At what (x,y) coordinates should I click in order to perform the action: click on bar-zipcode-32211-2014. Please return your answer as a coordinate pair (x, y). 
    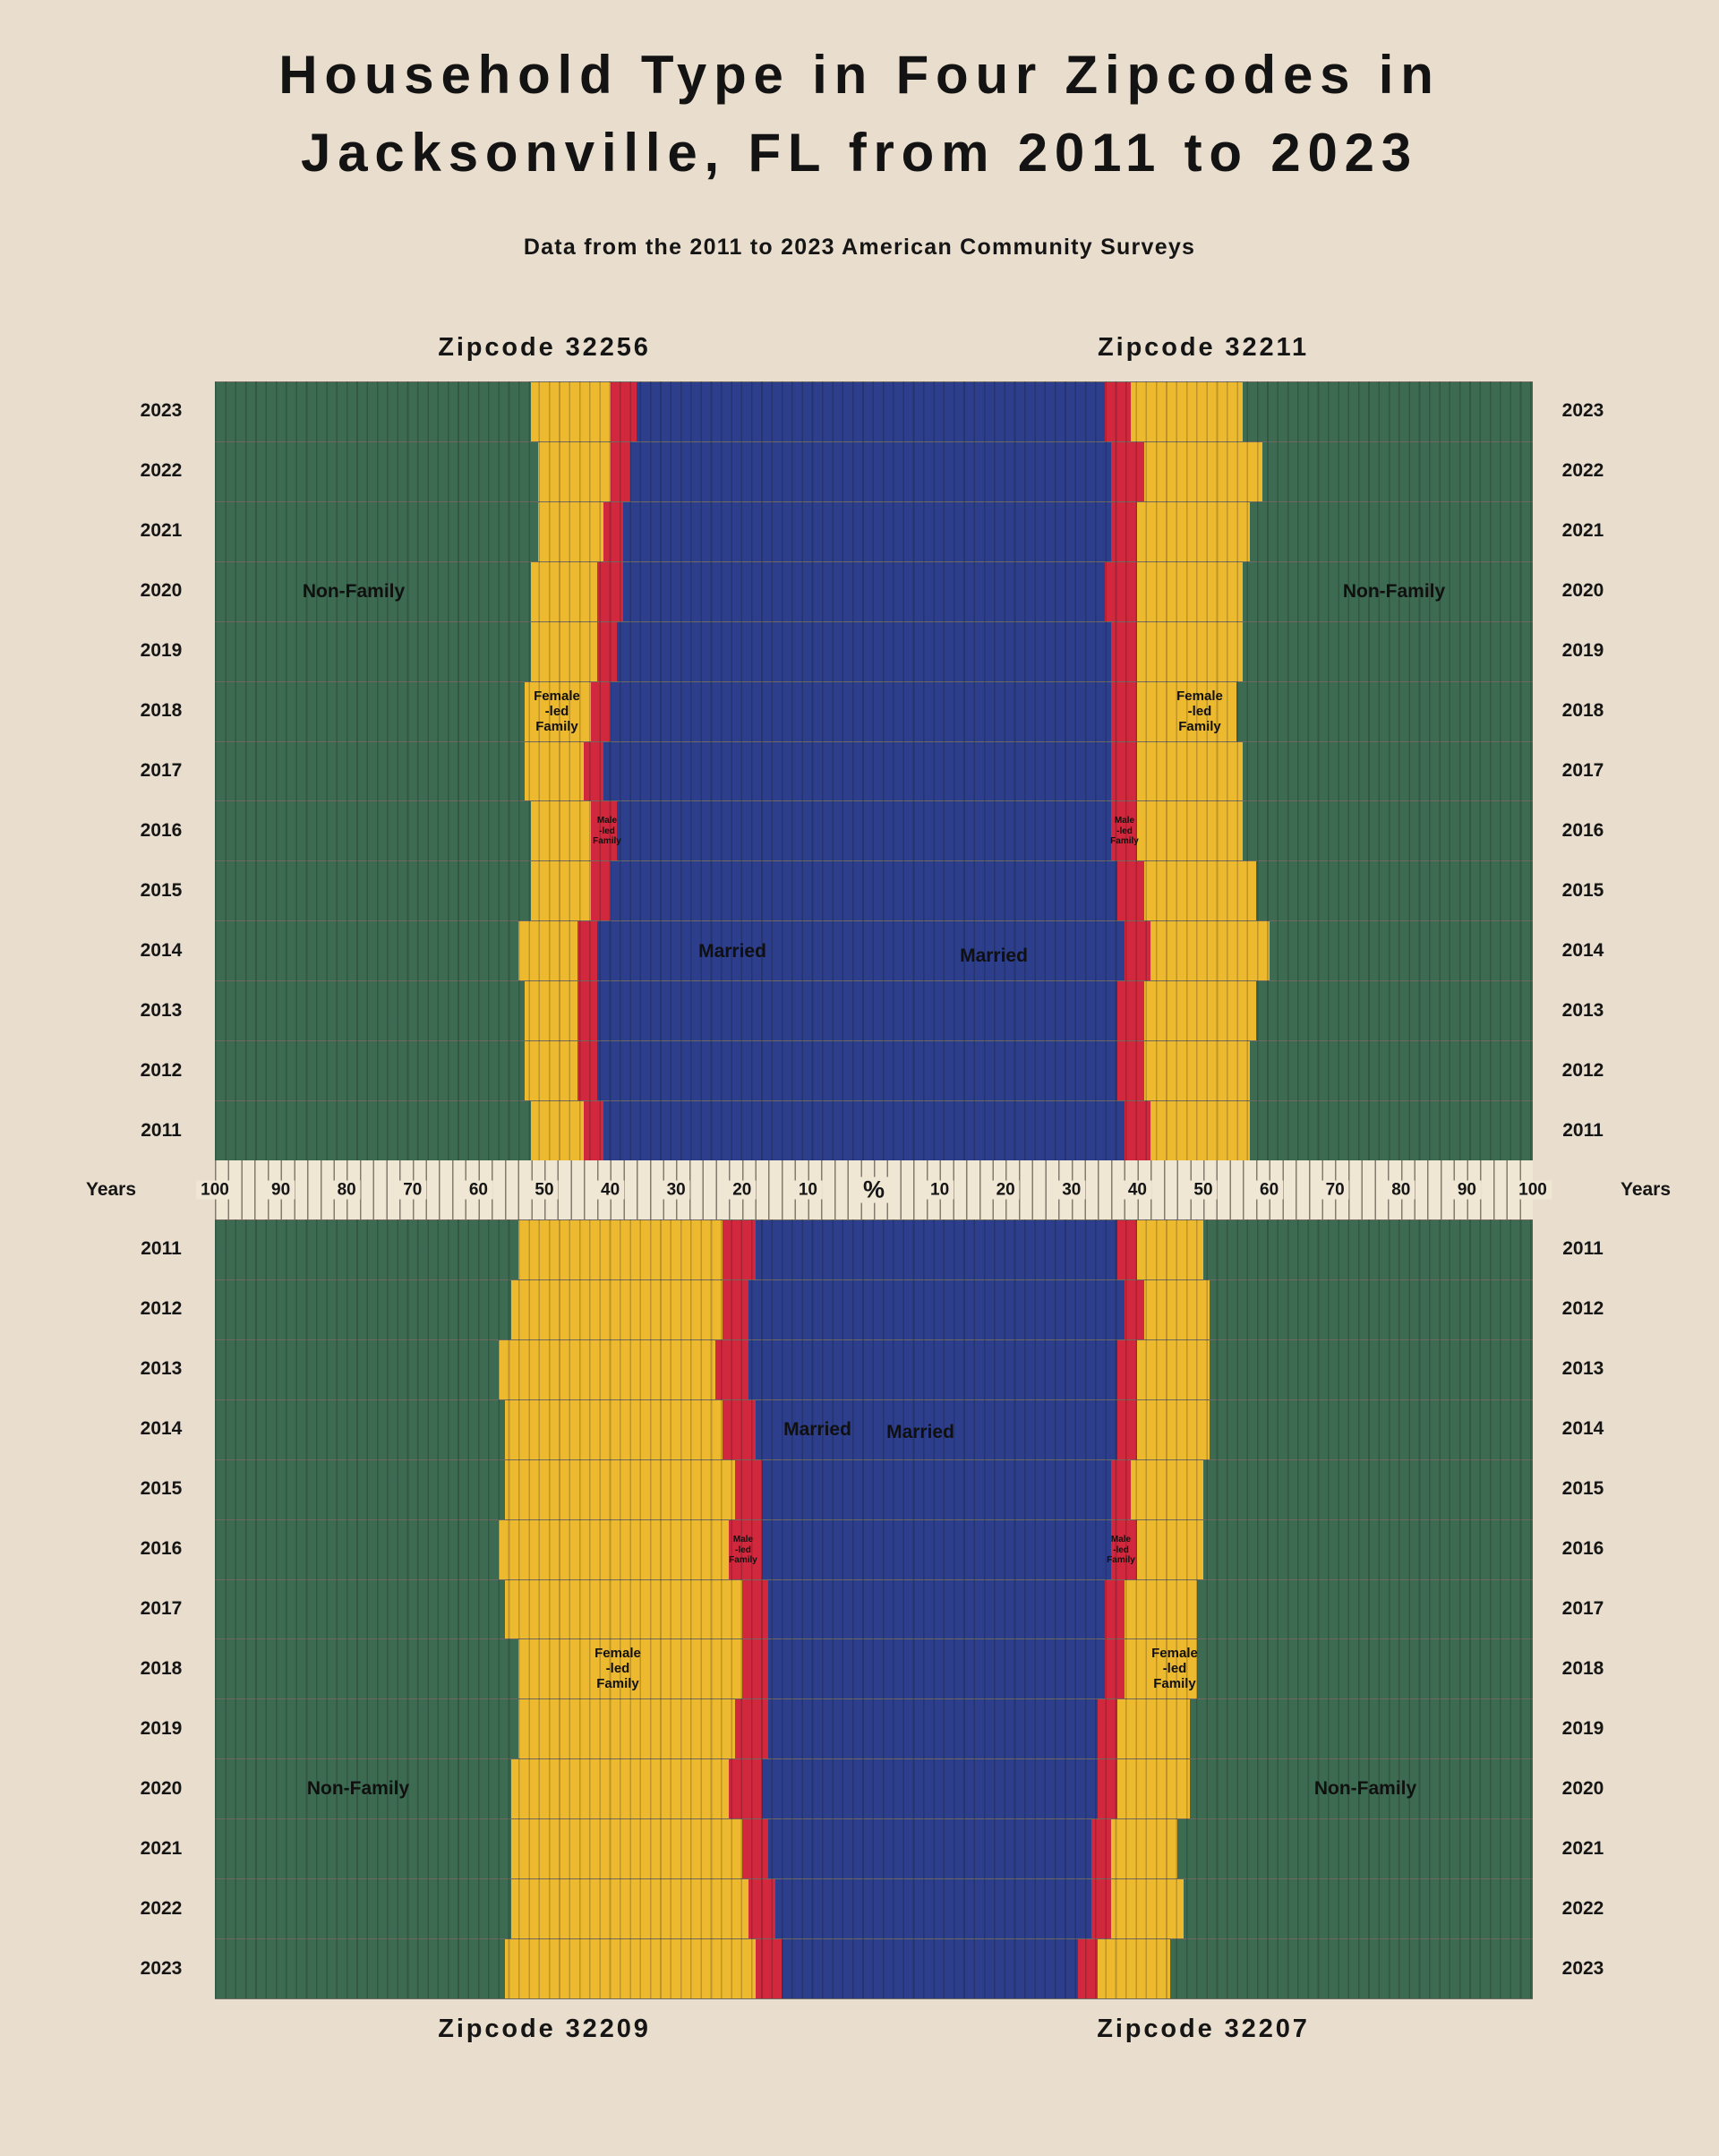
    Looking at the image, I should click on (1203, 950).